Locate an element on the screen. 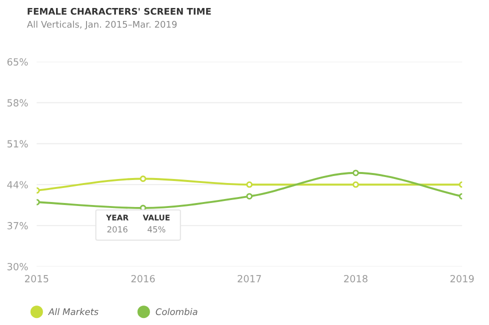 The image size is (489, 325). y-tick-label: 44% is located at coordinates (17, 184).